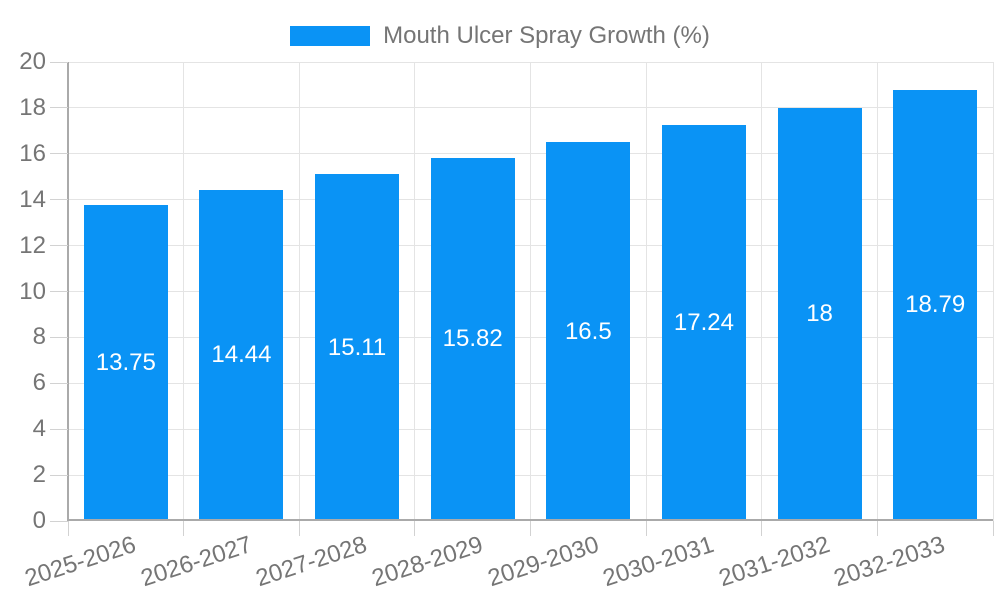 This screenshot has height=600, width=1000. What do you see at coordinates (427, 562) in the screenshot?
I see `x-tick-label: 2028-2029` at bounding box center [427, 562].